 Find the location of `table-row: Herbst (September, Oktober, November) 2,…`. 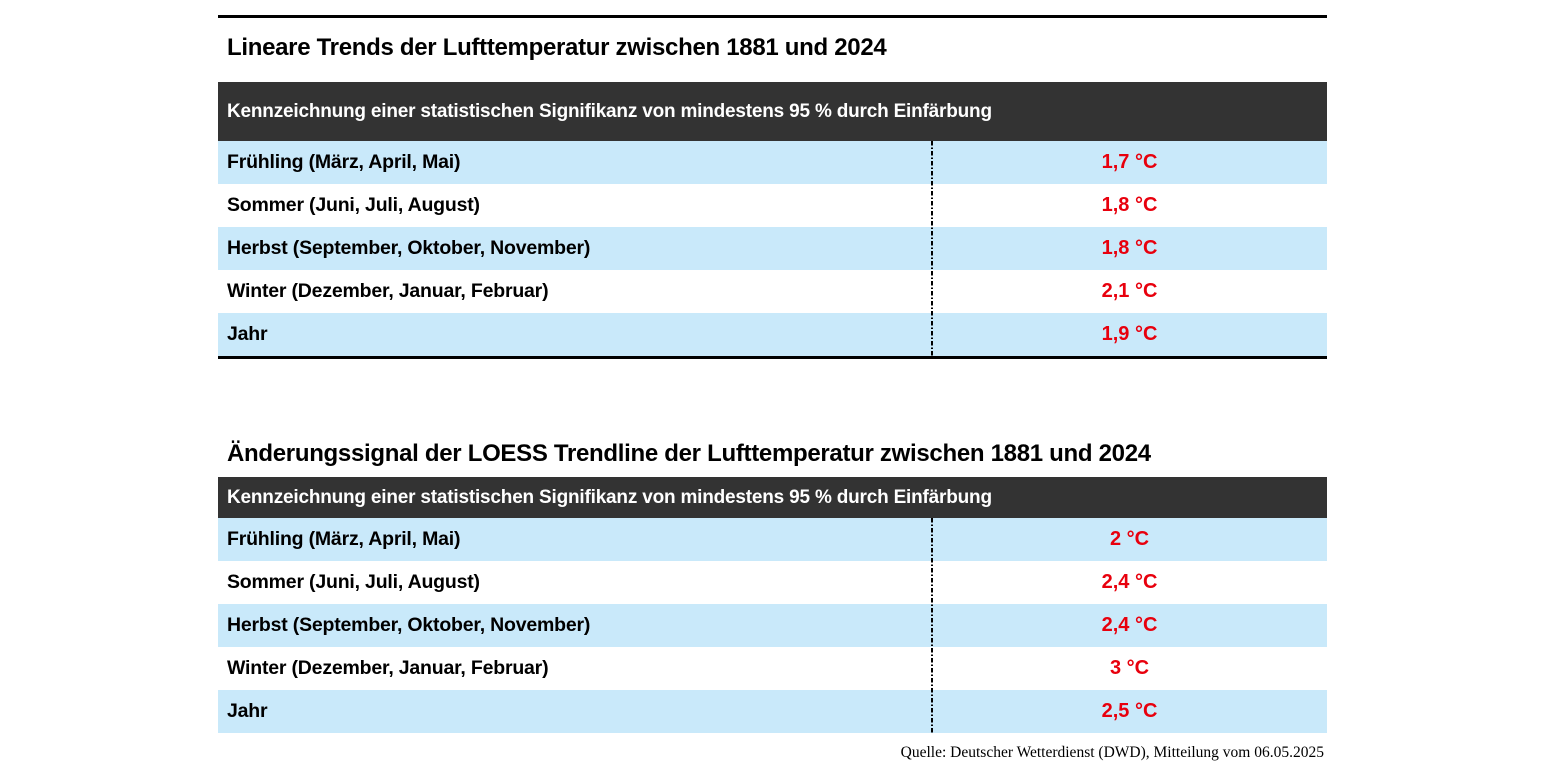

table-row: Herbst (September, Oktober, November) 2,… is located at coordinates (772, 625).